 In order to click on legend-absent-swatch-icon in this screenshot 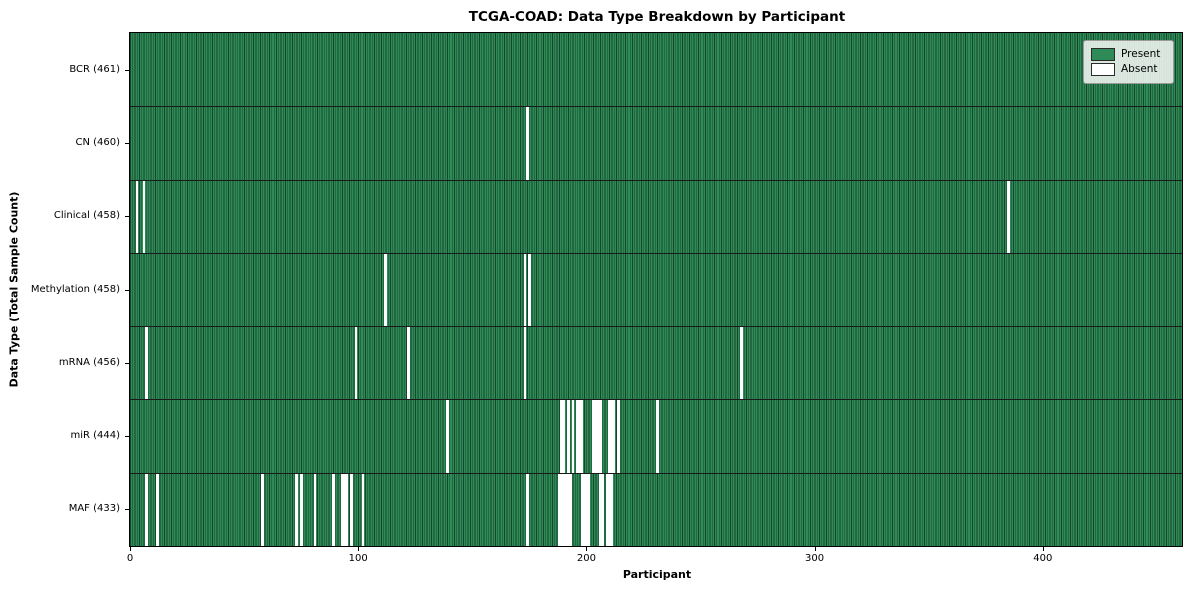, I will do `click(1103, 69)`.